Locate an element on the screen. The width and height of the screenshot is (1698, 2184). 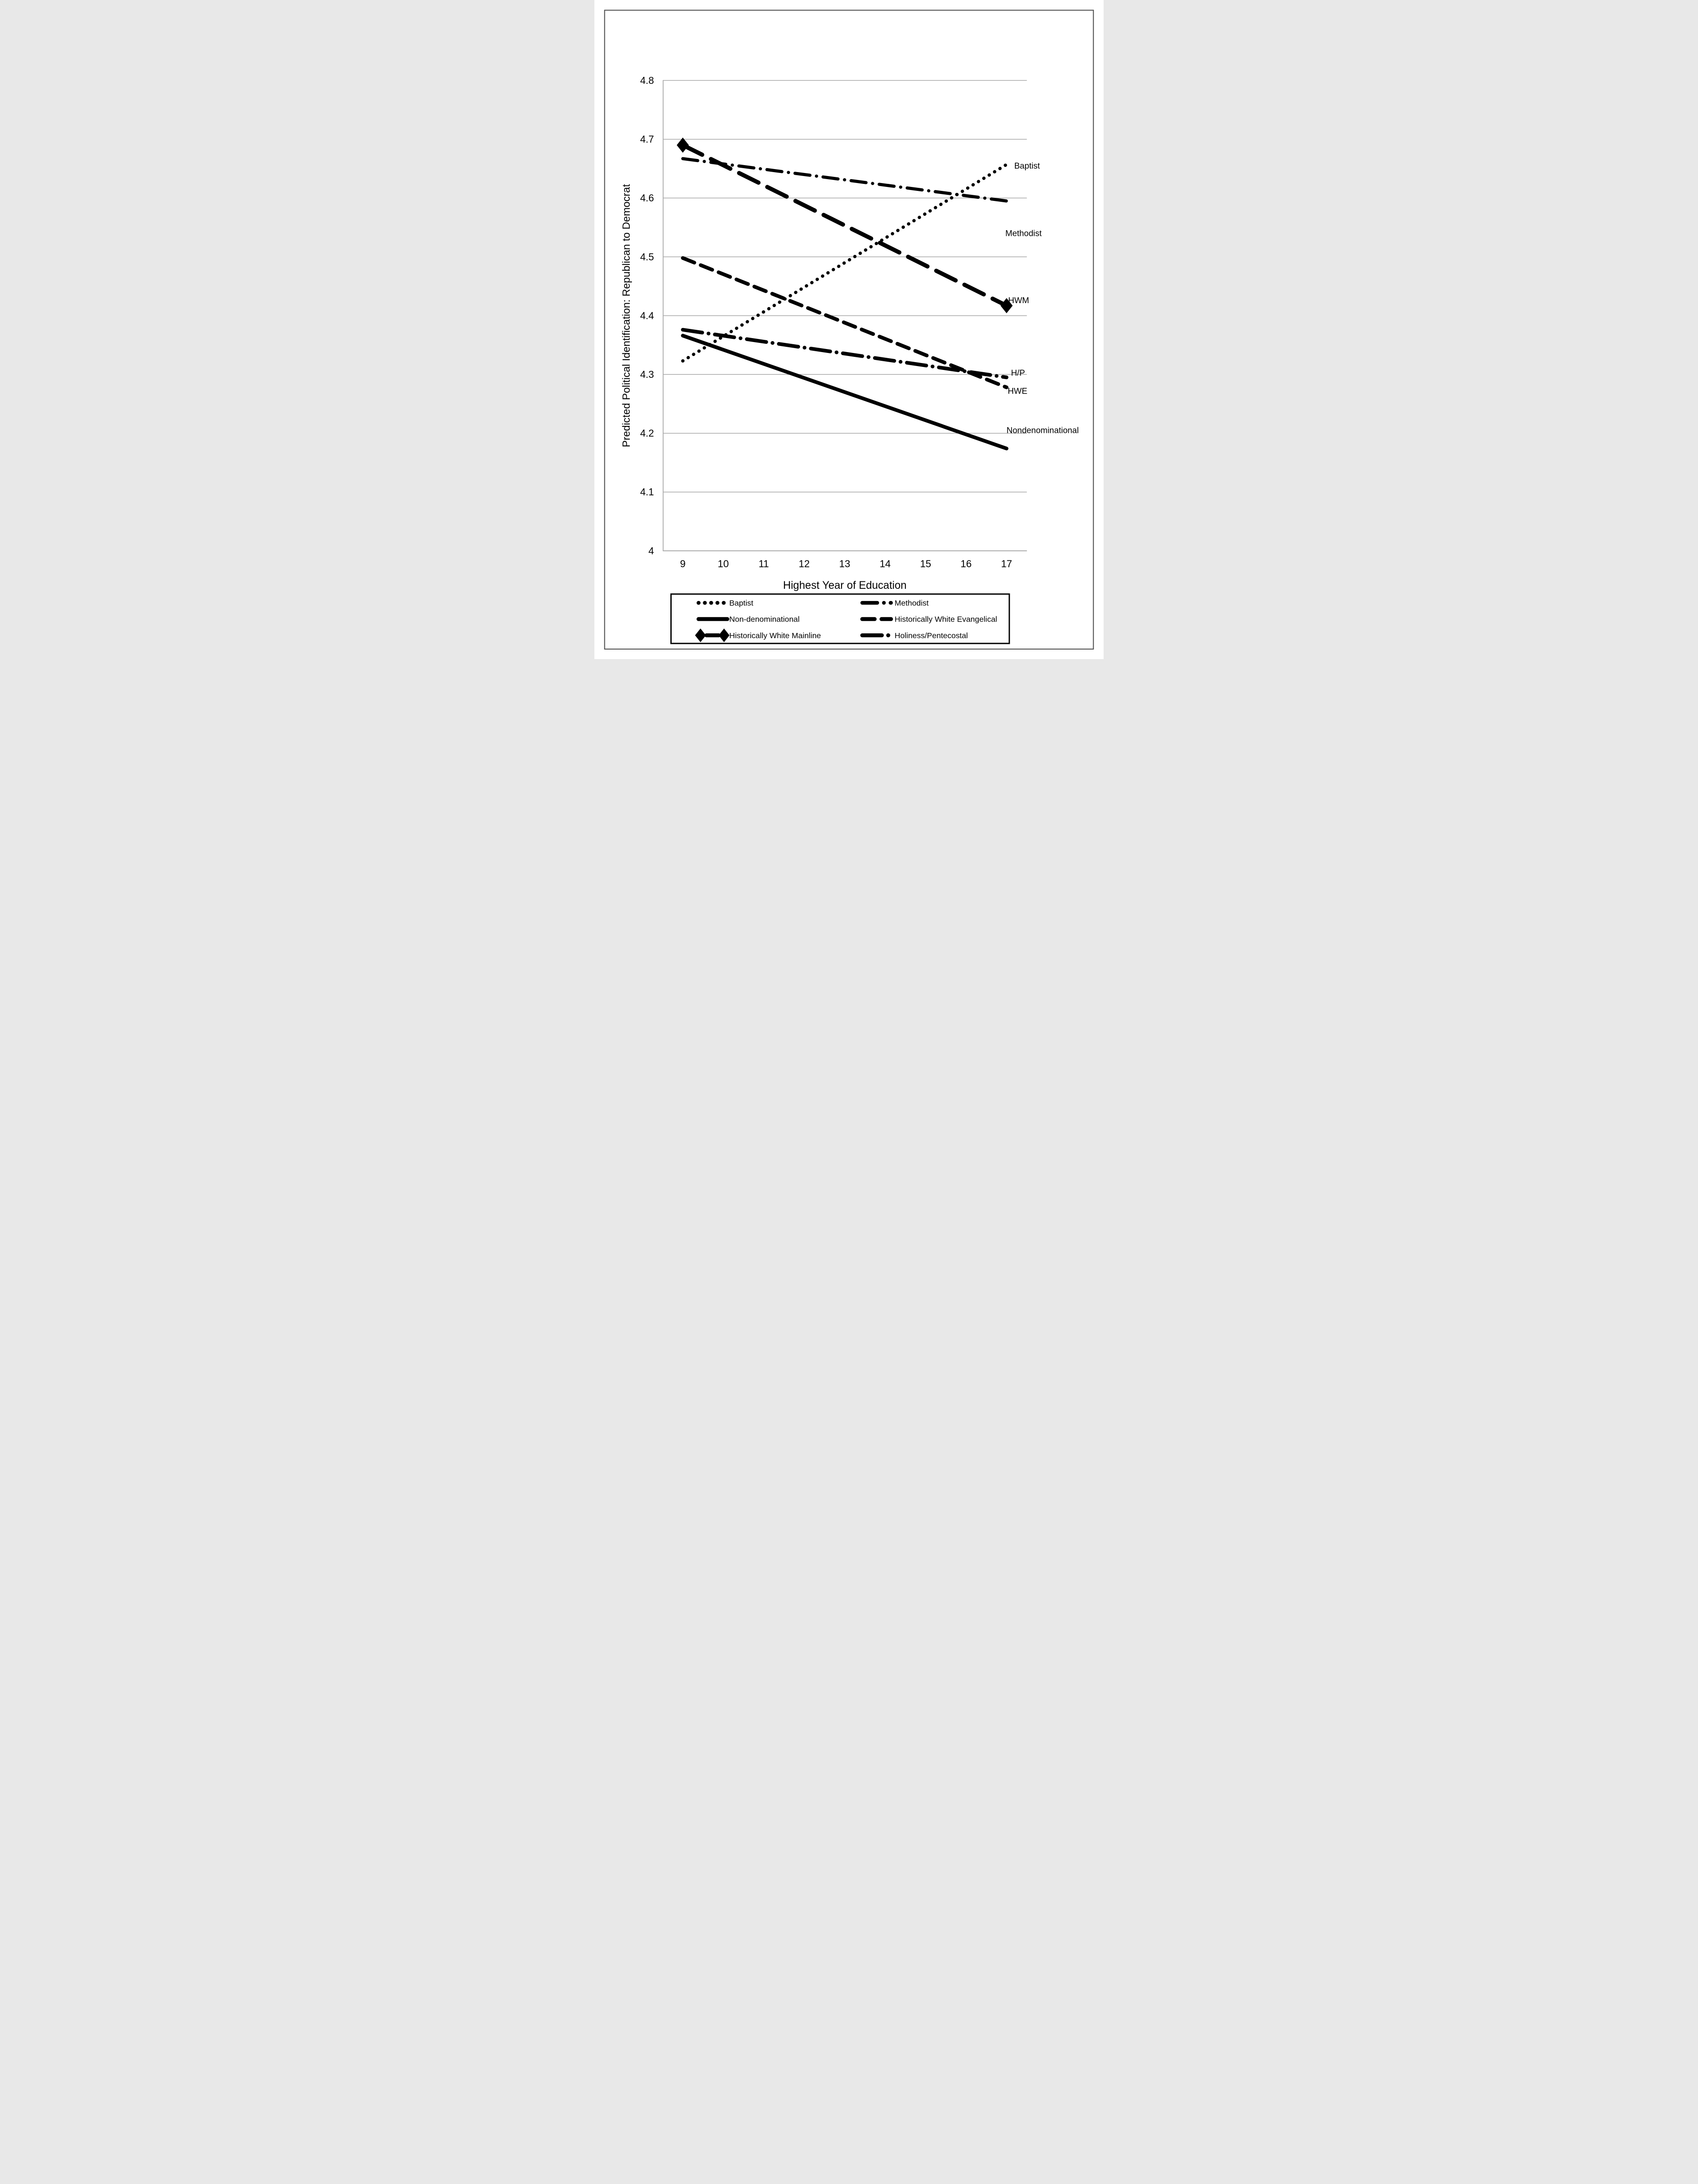
series-line-baptist is located at coordinates (844, 262).